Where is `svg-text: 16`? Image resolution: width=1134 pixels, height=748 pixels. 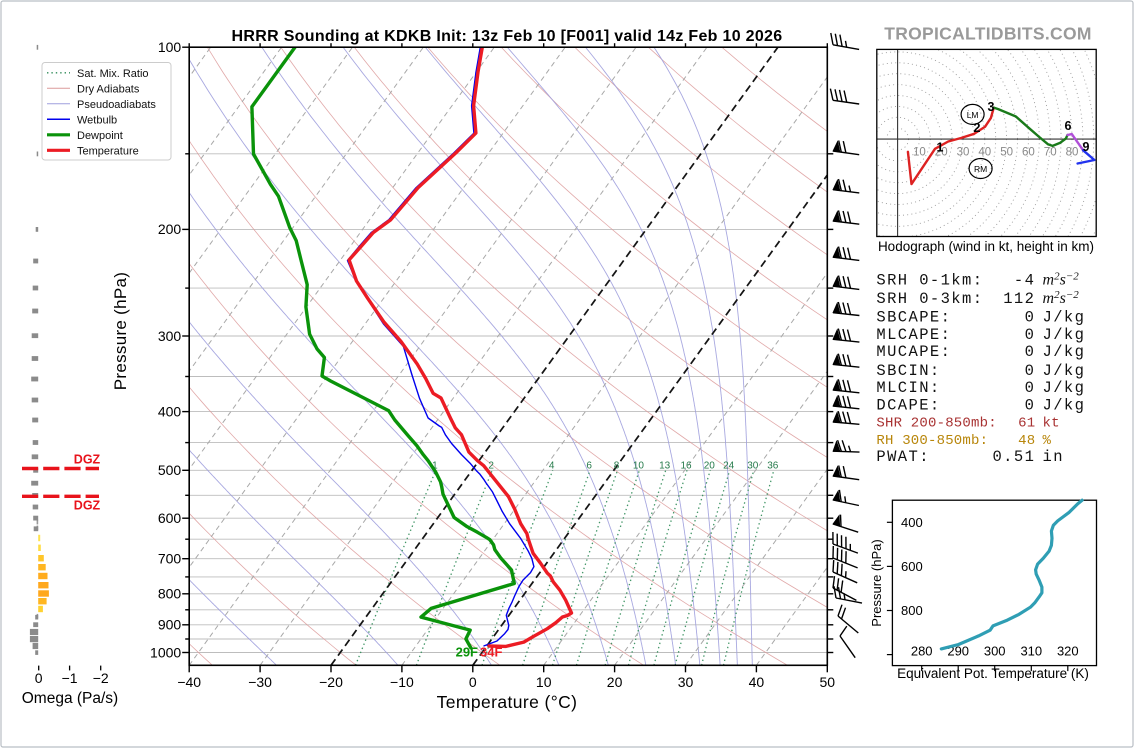 svg-text: 16 is located at coordinates (686, 465).